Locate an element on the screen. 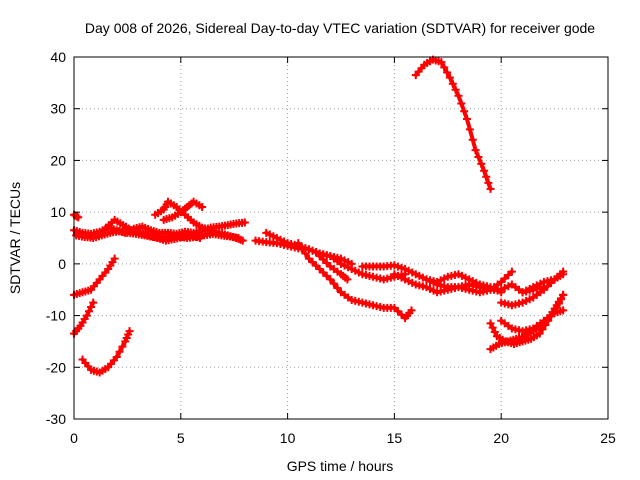 This screenshot has width=640, height=480. y-tick-label: 40 is located at coordinates (58, 57).